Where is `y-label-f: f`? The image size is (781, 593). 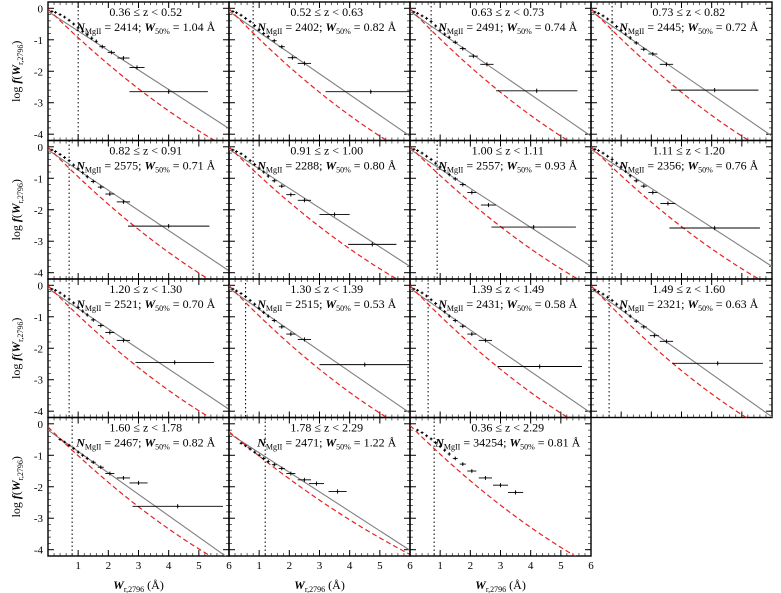 y-label-f: f is located at coordinates (16, 81).